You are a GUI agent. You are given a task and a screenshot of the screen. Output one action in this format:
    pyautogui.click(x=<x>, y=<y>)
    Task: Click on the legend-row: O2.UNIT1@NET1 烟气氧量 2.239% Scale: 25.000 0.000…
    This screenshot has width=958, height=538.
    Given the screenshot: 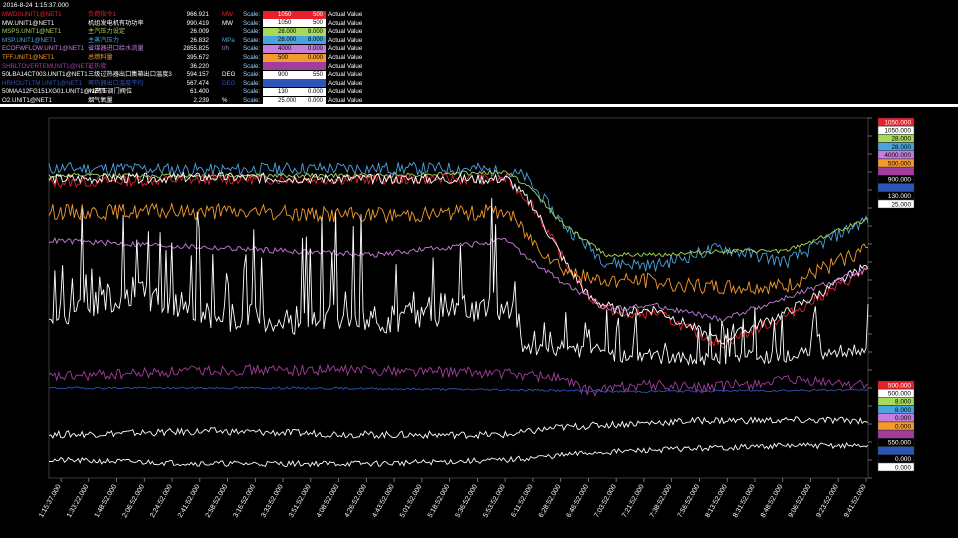 What is the action you would take?
    pyautogui.click(x=479, y=100)
    